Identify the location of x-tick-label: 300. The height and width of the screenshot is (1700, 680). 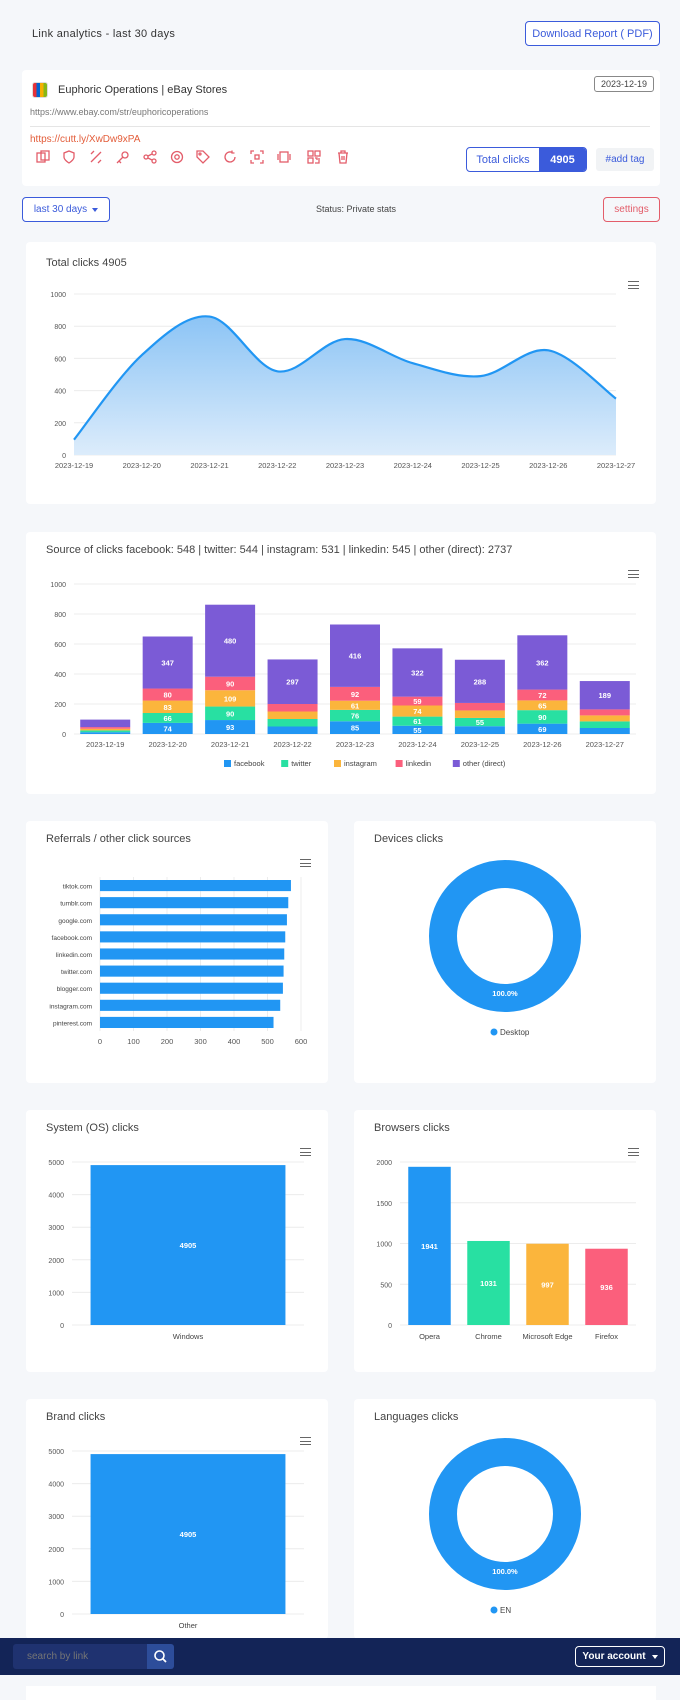
(200, 1041).